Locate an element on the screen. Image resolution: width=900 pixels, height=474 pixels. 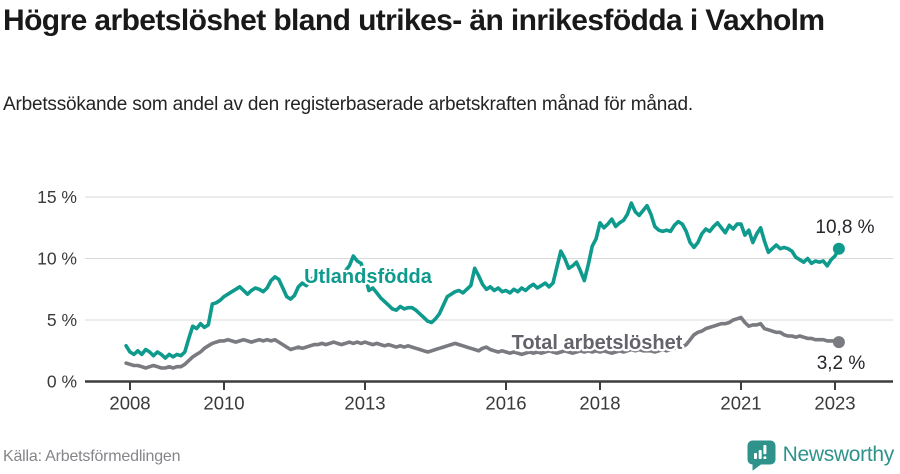
series-line-total is located at coordinates (482, 342).